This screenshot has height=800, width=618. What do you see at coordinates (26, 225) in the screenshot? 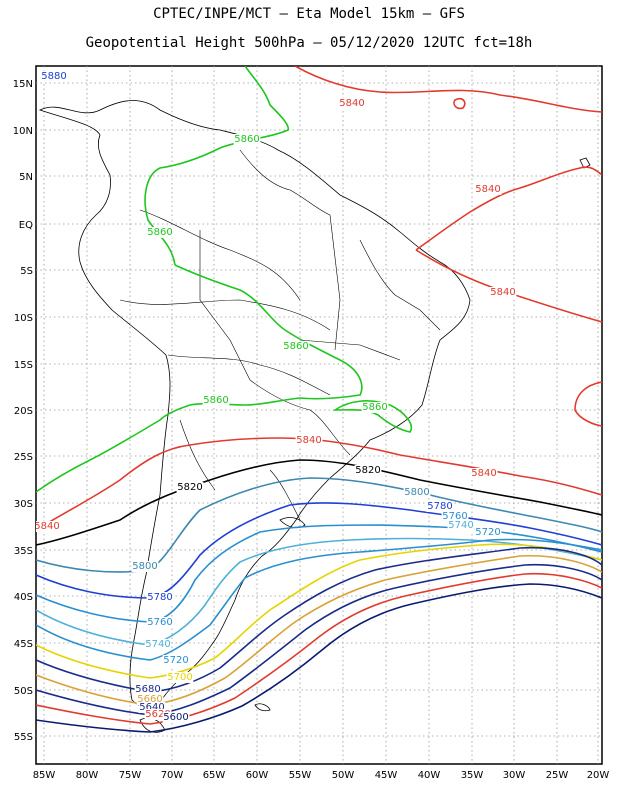
I see `lat-tick-label: EQ` at bounding box center [26, 225].